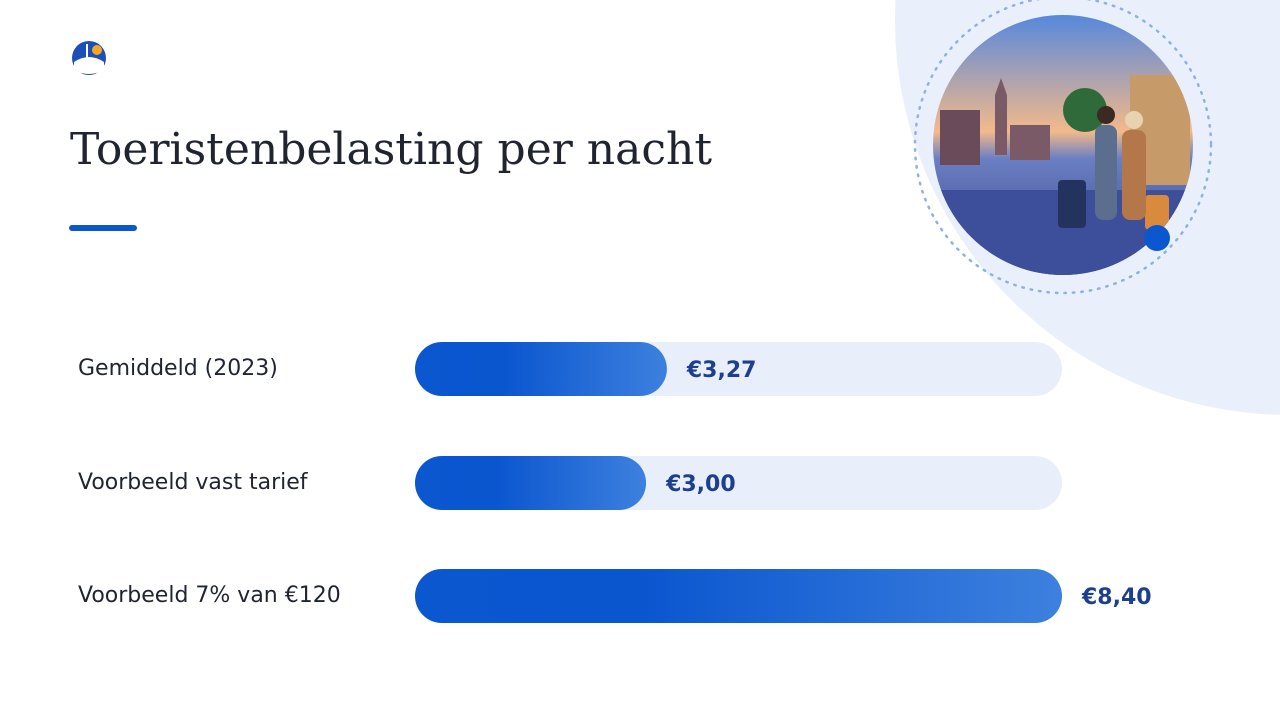  I want to click on chart-title: Toeristenbelasting per nacht, so click(391, 149).